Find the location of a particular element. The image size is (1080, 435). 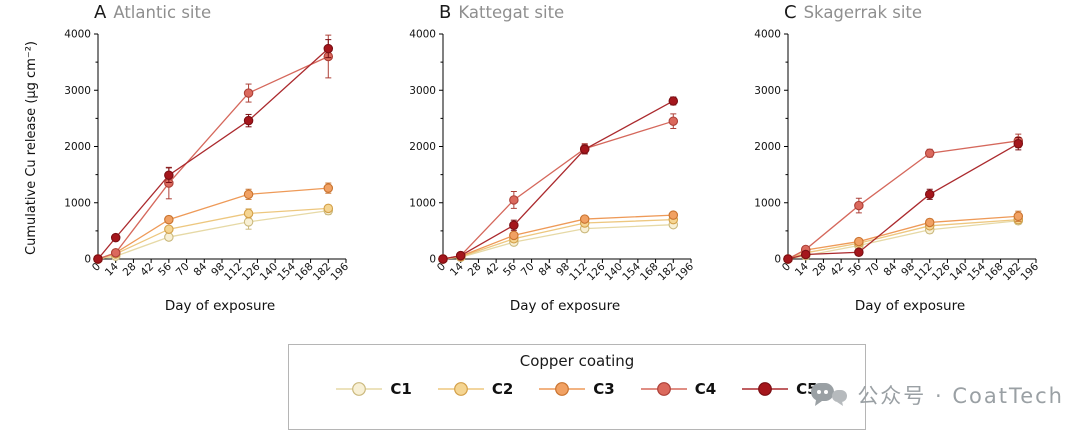

panel-label: C is located at coordinates (790, 12).